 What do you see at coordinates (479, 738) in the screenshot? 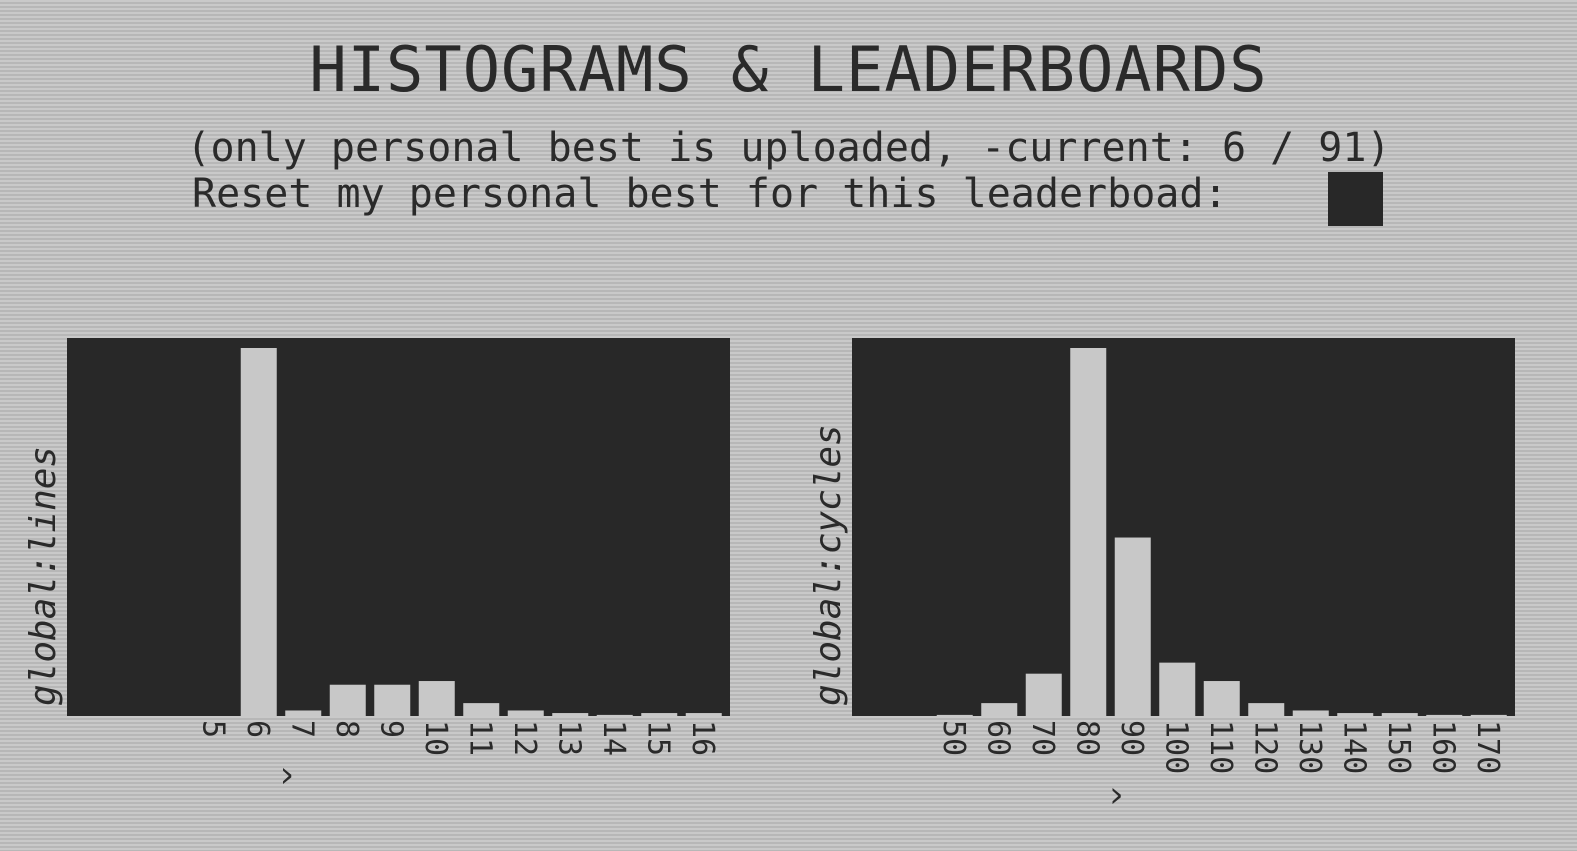
I see `x-tick-label: 11` at bounding box center [479, 738].